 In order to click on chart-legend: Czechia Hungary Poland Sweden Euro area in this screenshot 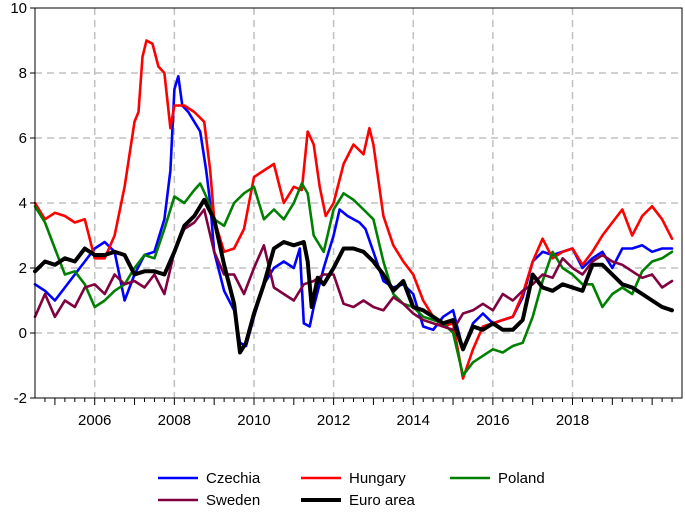, I will do `click(351, 489)`.